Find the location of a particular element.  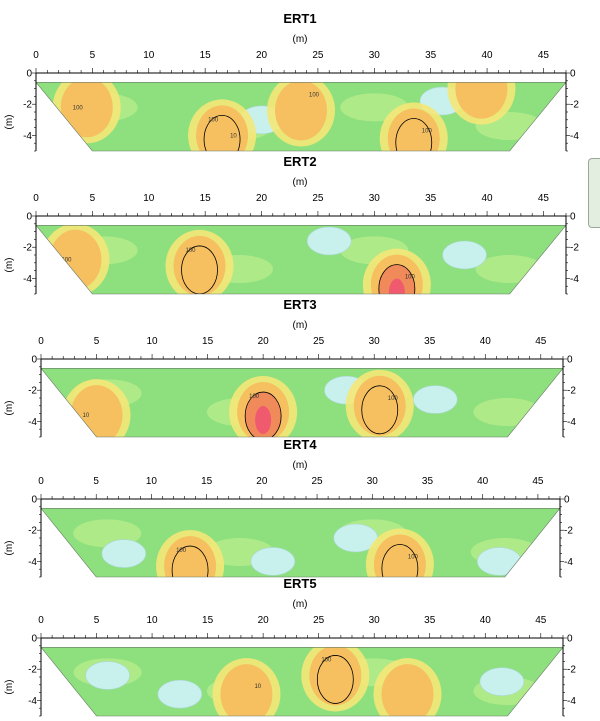

panel-title: ERT3 is located at coordinates (299, 304).